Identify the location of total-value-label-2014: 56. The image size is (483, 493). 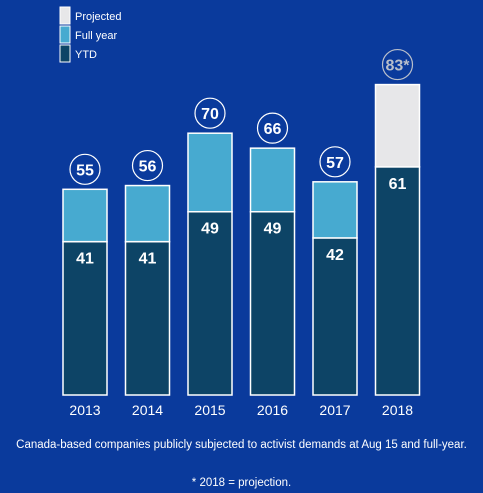
(148, 167).